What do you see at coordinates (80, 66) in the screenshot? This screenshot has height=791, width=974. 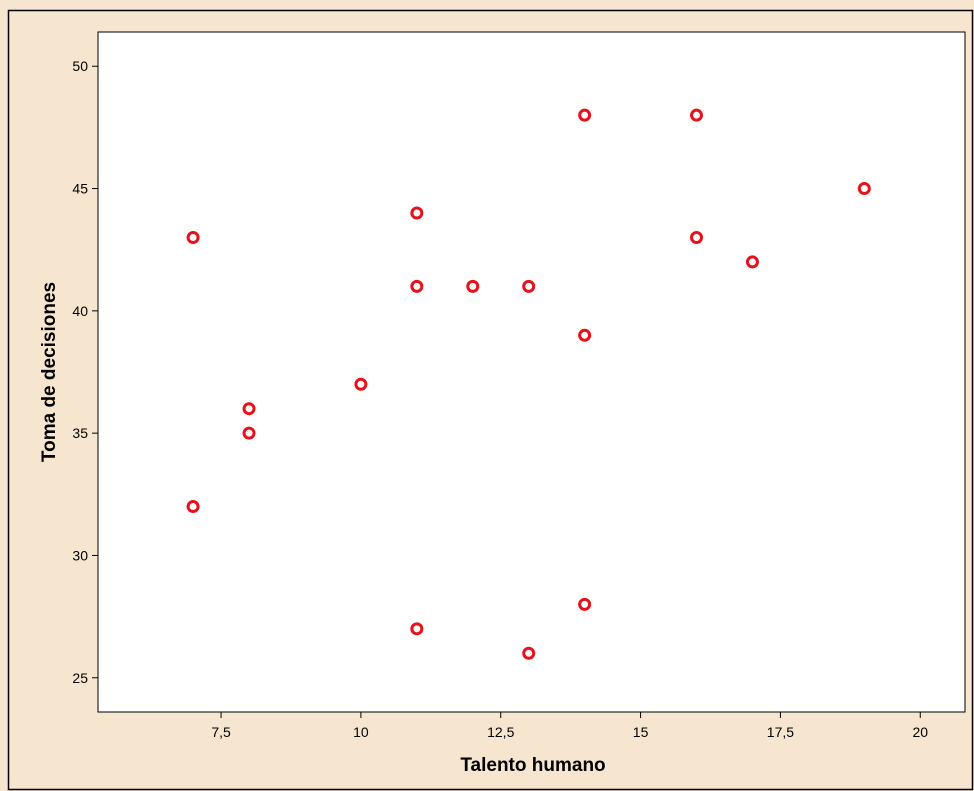 I see `y-tick-label: 50` at bounding box center [80, 66].